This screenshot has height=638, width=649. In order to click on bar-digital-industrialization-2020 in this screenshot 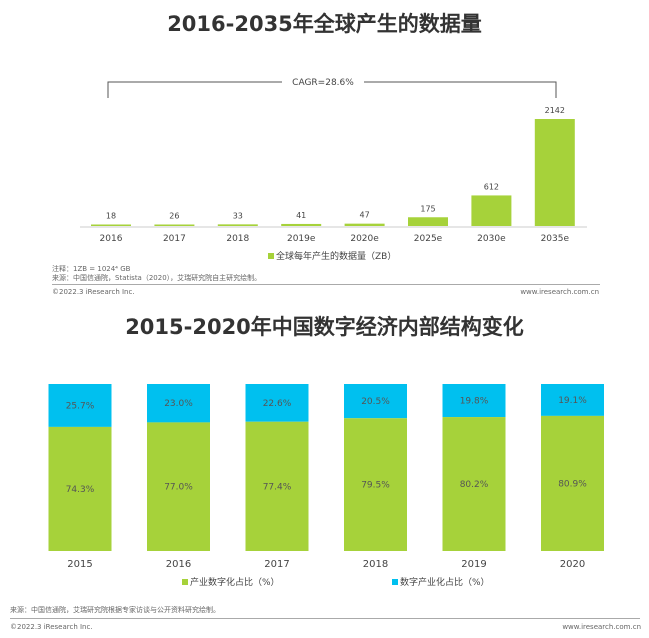, I will do `click(572, 400)`.